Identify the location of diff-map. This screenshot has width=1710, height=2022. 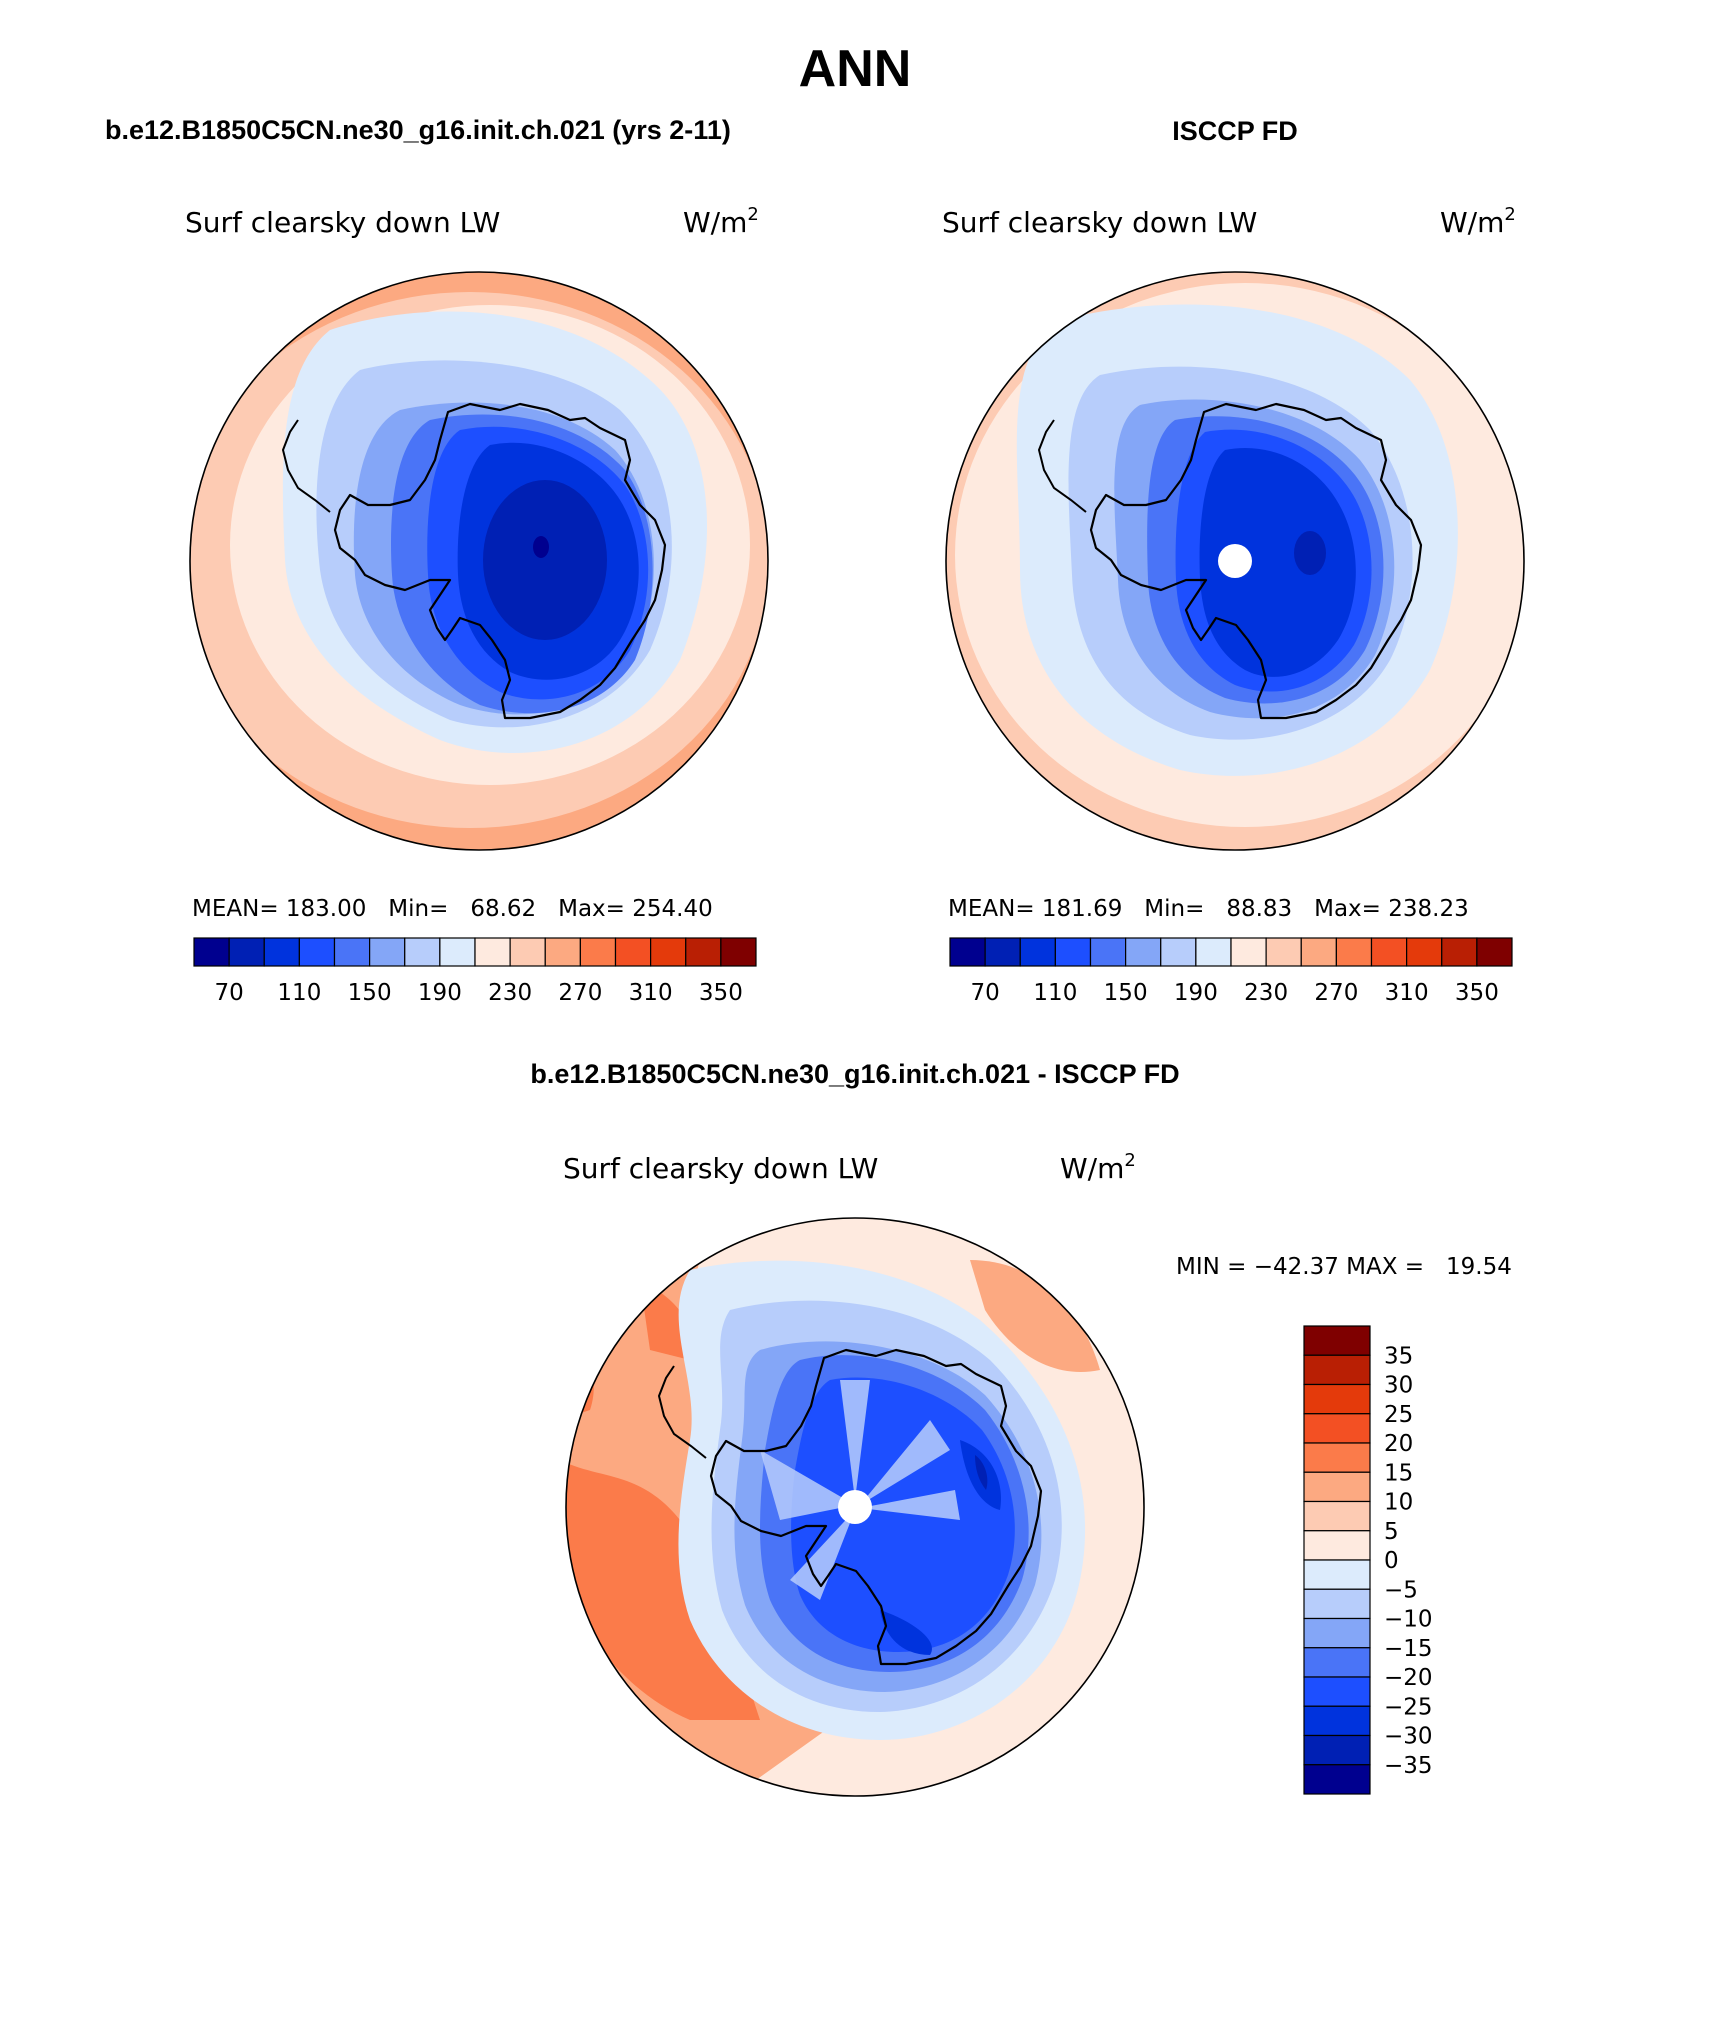
(855, 1507).